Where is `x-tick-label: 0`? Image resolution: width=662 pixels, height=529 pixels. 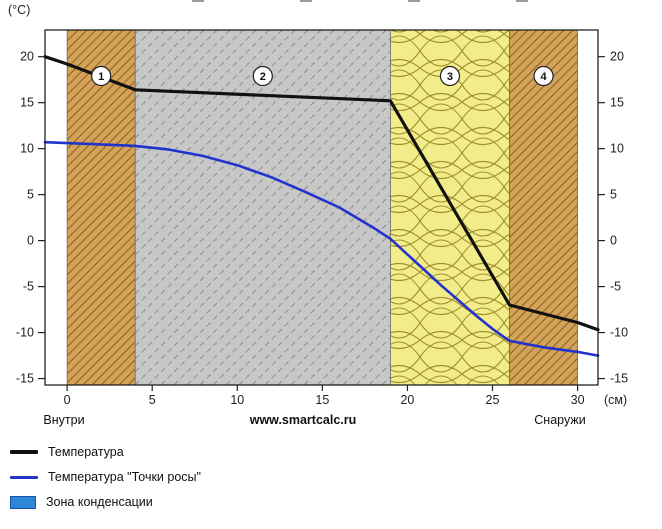 x-tick-label: 0 is located at coordinates (67, 400).